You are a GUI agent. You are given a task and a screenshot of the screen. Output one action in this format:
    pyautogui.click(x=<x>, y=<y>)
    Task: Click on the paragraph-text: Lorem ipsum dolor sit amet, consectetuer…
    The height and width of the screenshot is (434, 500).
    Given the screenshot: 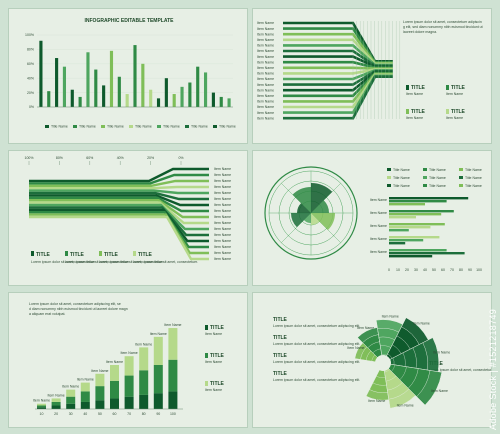 What is the action you would take?
    pyautogui.click(x=442, y=22)
    